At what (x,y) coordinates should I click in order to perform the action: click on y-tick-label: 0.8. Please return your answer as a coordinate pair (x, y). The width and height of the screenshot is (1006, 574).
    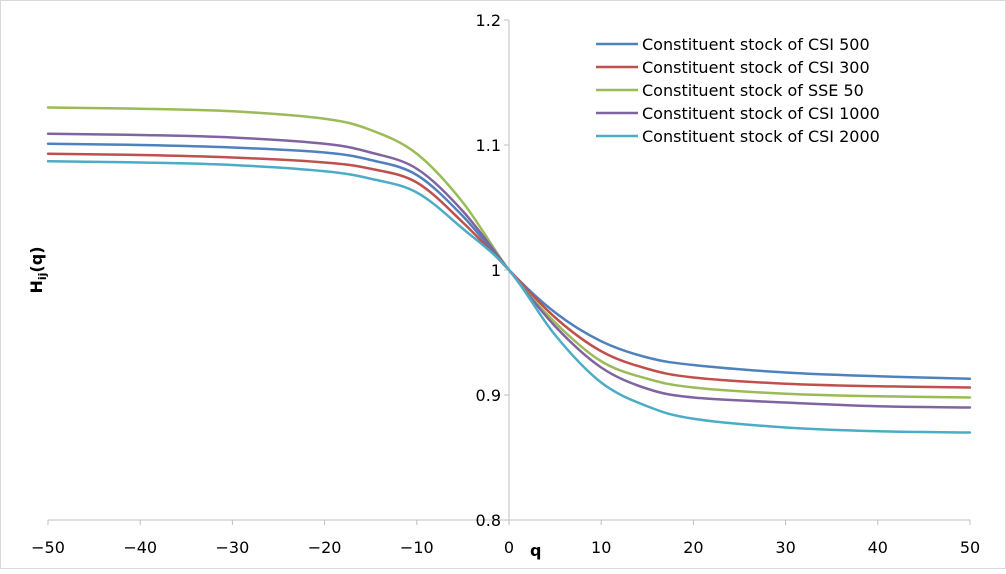
    Looking at the image, I should click on (488, 520).